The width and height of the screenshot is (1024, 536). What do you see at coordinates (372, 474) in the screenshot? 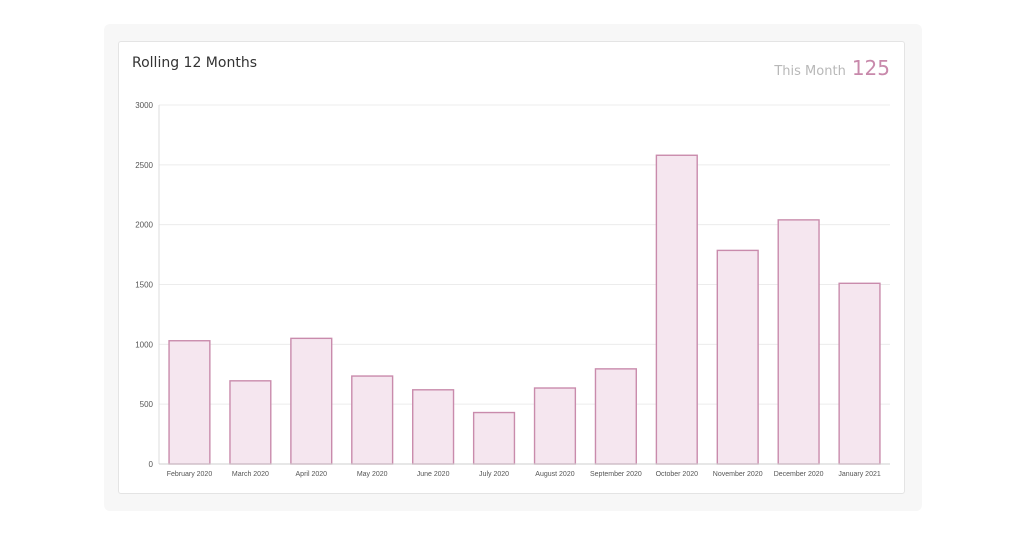
I see `x-tick-label: May 2020` at bounding box center [372, 474].